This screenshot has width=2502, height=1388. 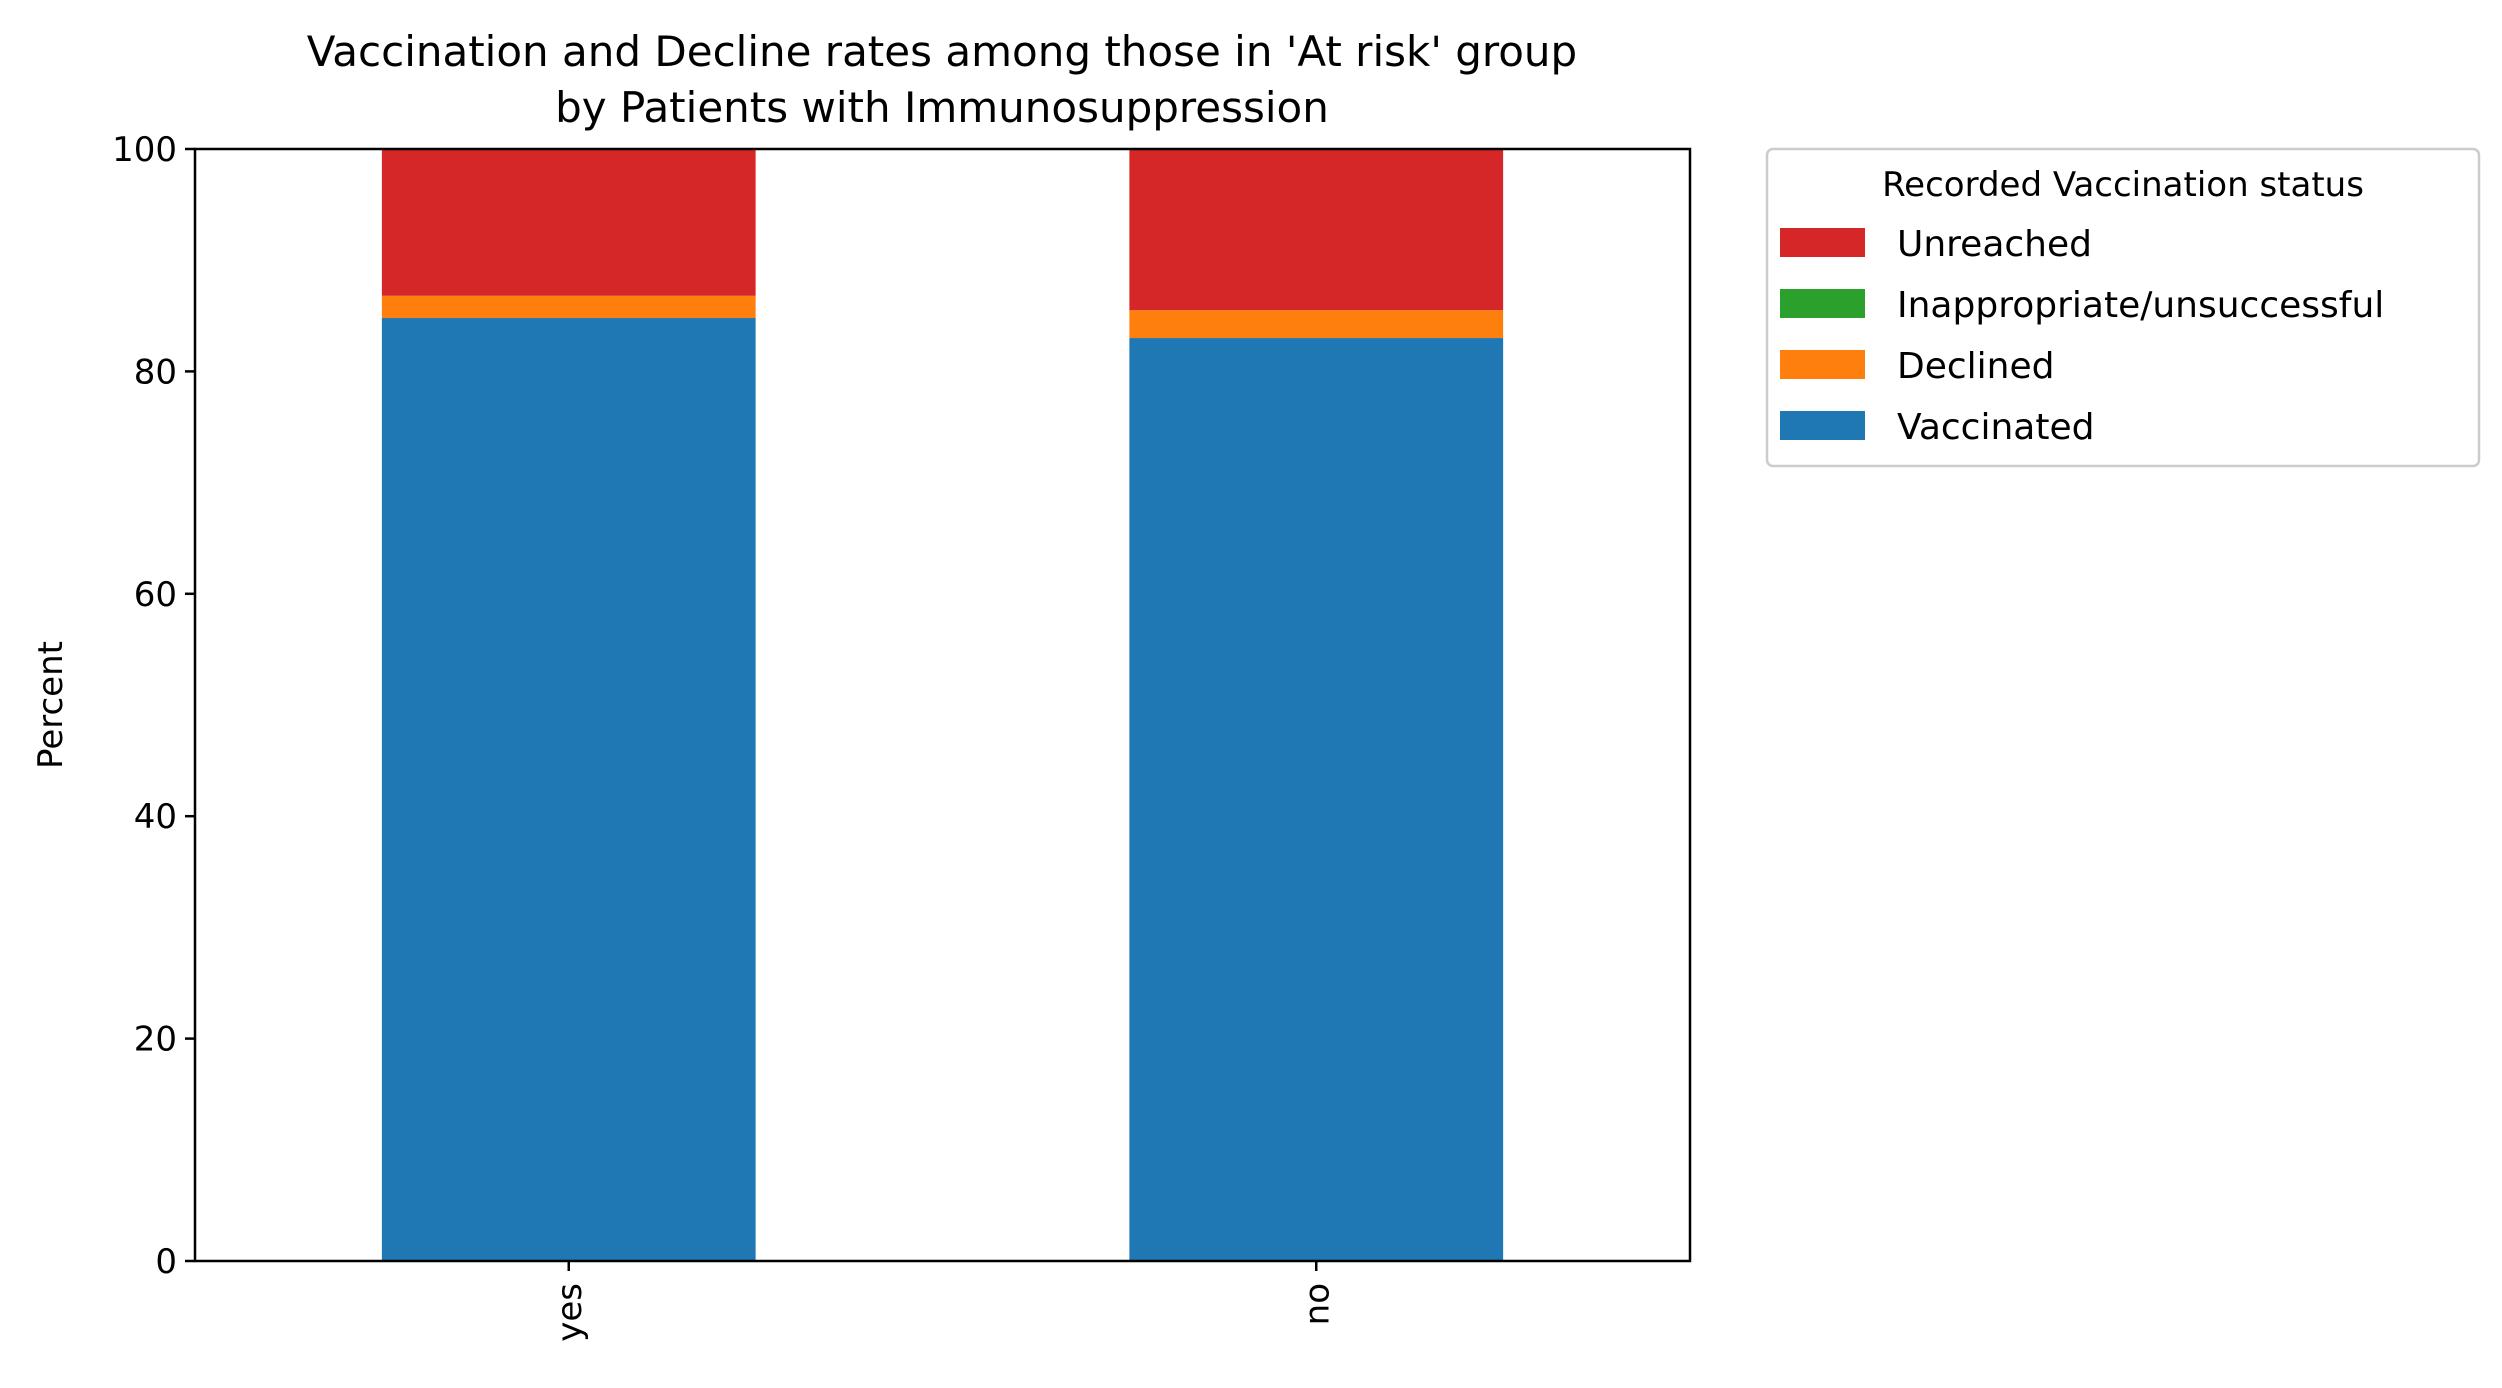 I want to click on legend-label-inappropriate-unsuccessful: Inappropriate/unsuccessful, so click(x=2140, y=305).